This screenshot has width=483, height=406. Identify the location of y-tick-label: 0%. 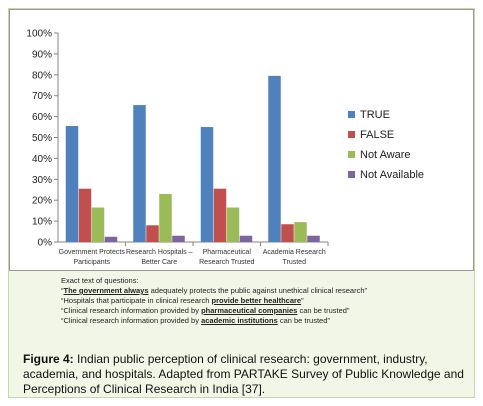
(45, 243).